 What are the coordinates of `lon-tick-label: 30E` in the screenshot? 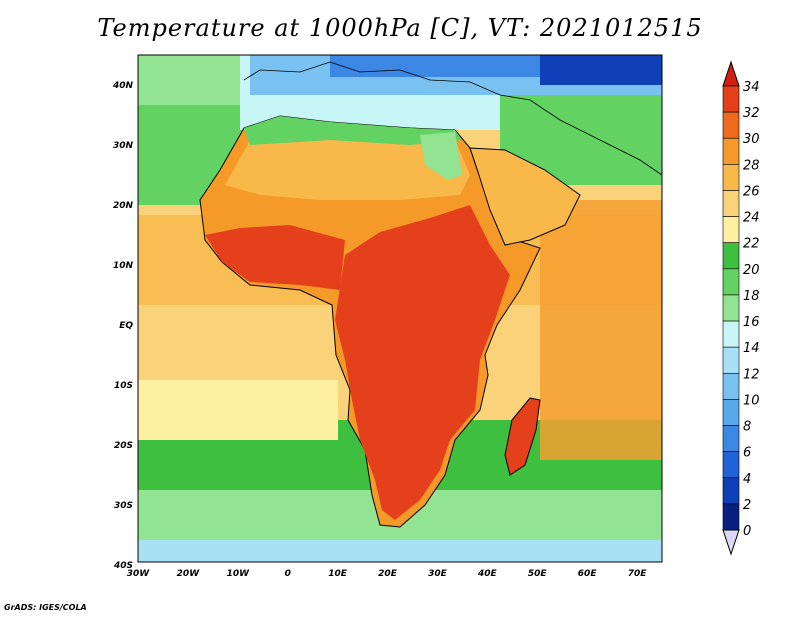 It's located at (438, 574).